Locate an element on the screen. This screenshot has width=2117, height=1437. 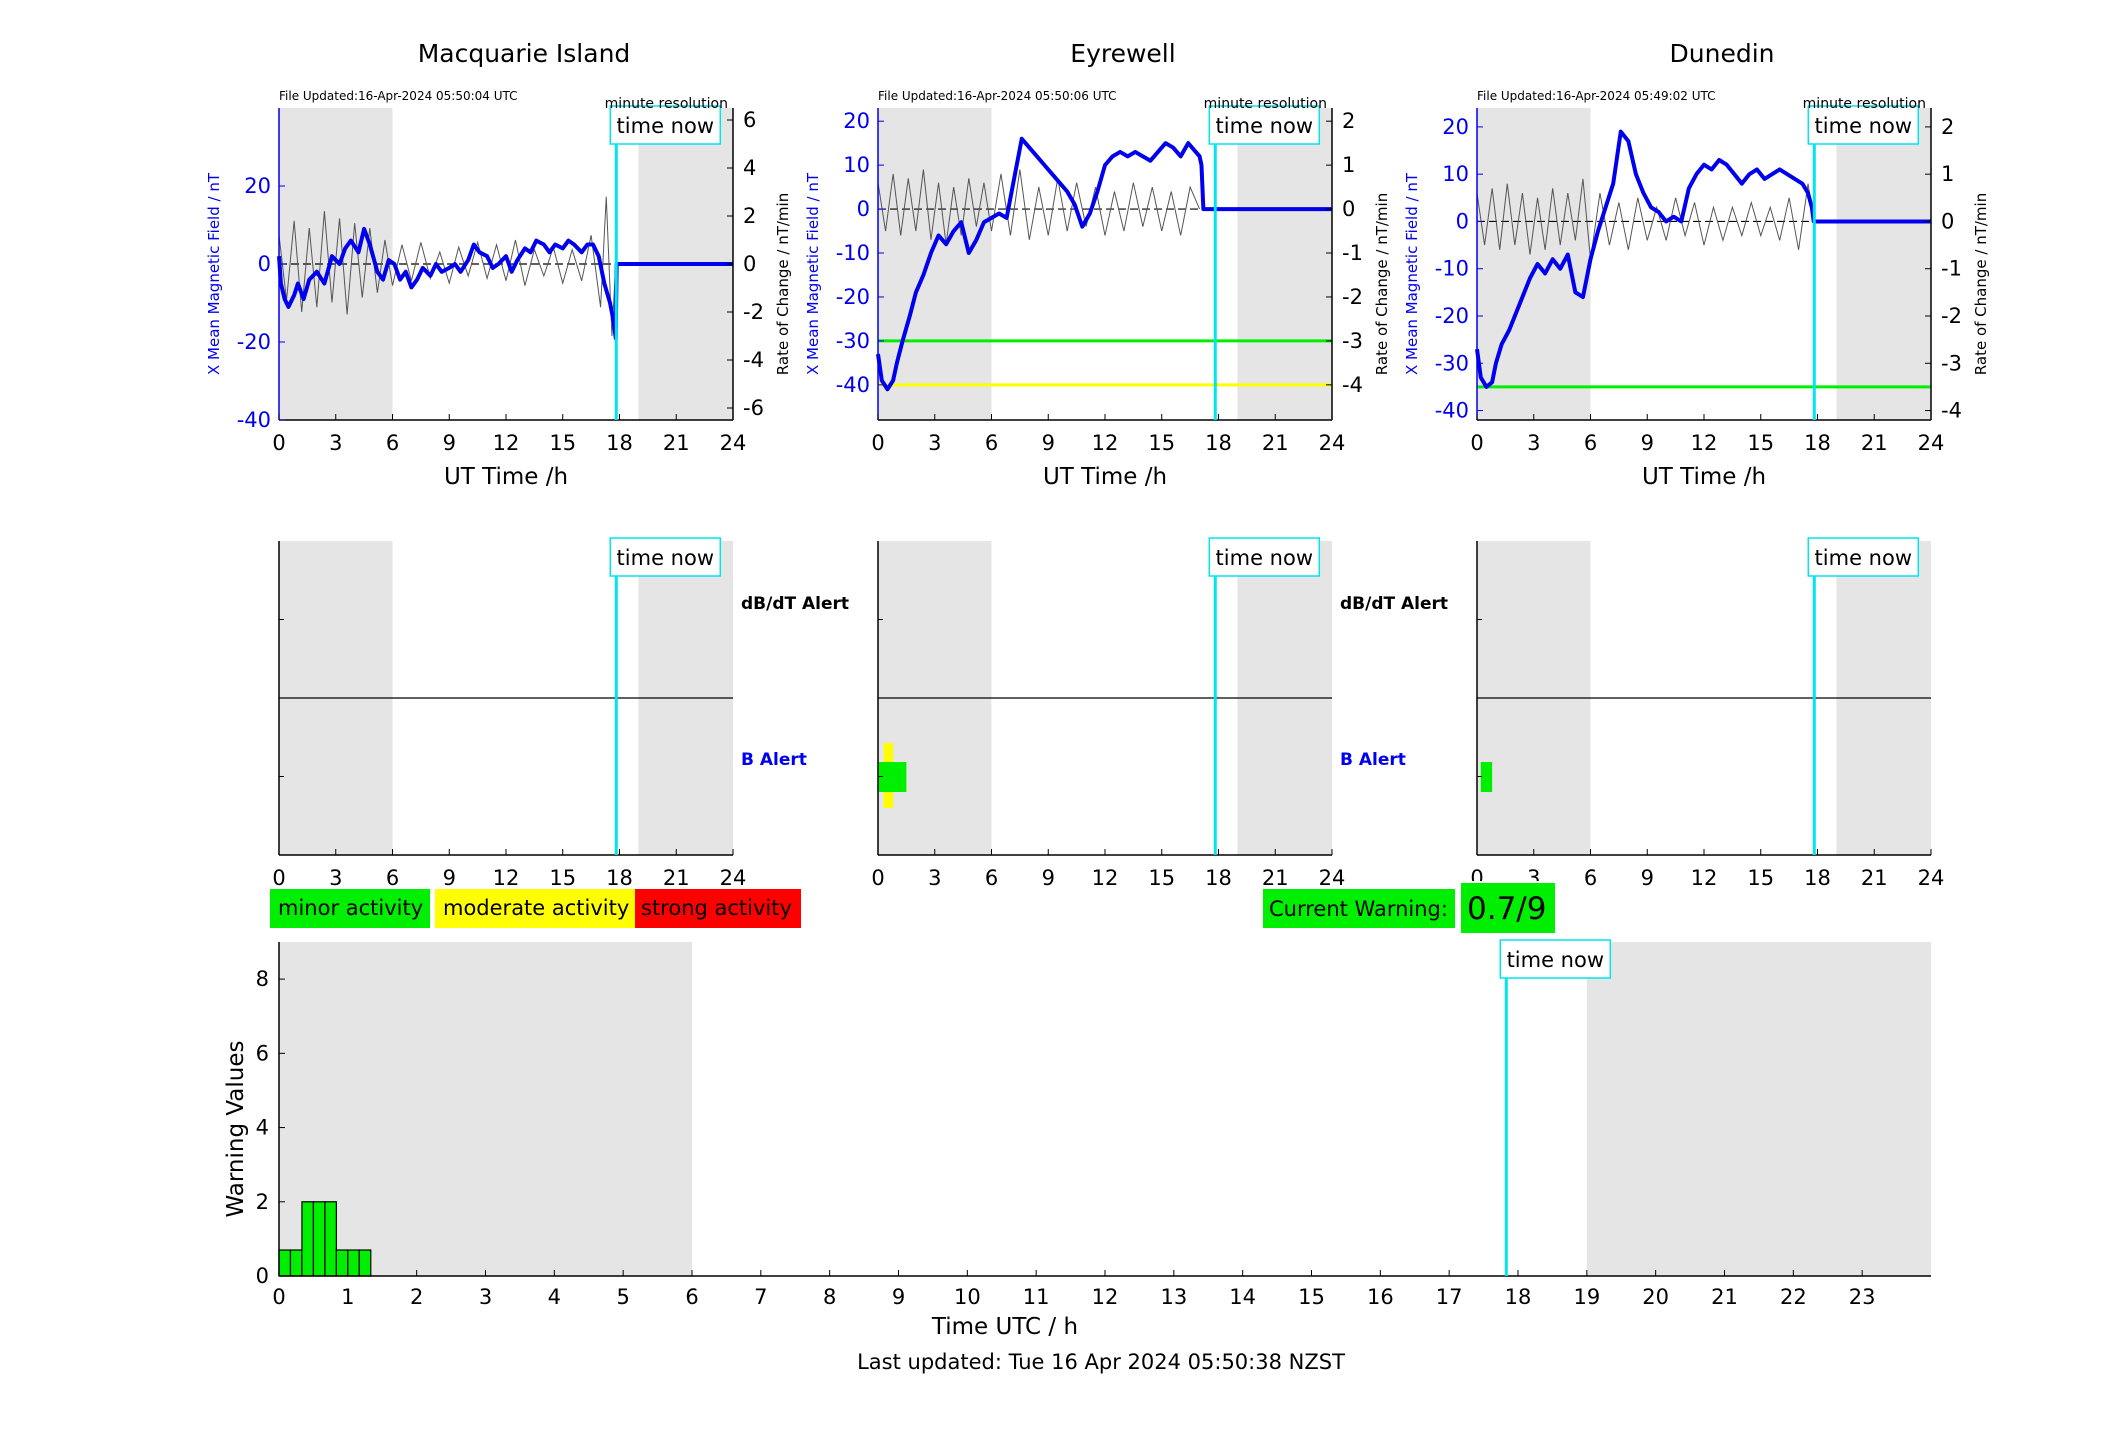
x-tick-label: 8 is located at coordinates (829, 1297).